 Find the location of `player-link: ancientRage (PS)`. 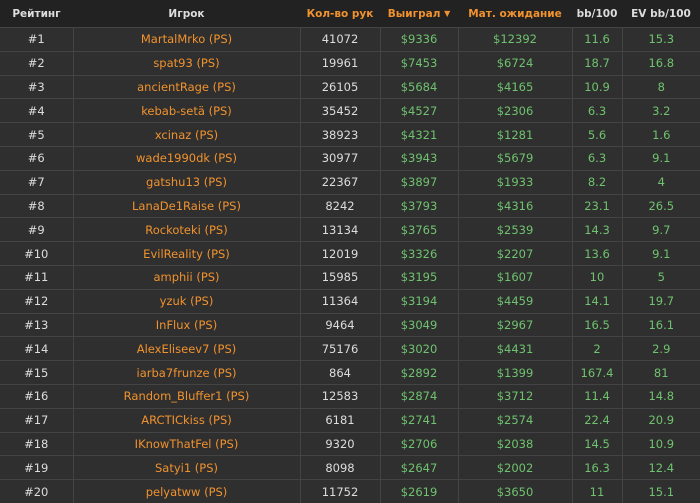

player-link: ancientRage (PS) is located at coordinates (186, 86).